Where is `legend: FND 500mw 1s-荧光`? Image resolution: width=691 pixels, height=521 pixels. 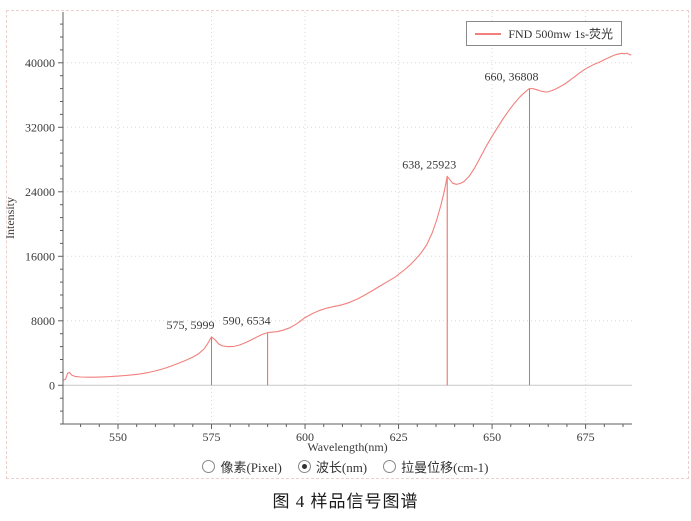 legend: FND 500mw 1s-荧光 is located at coordinates (544, 33).